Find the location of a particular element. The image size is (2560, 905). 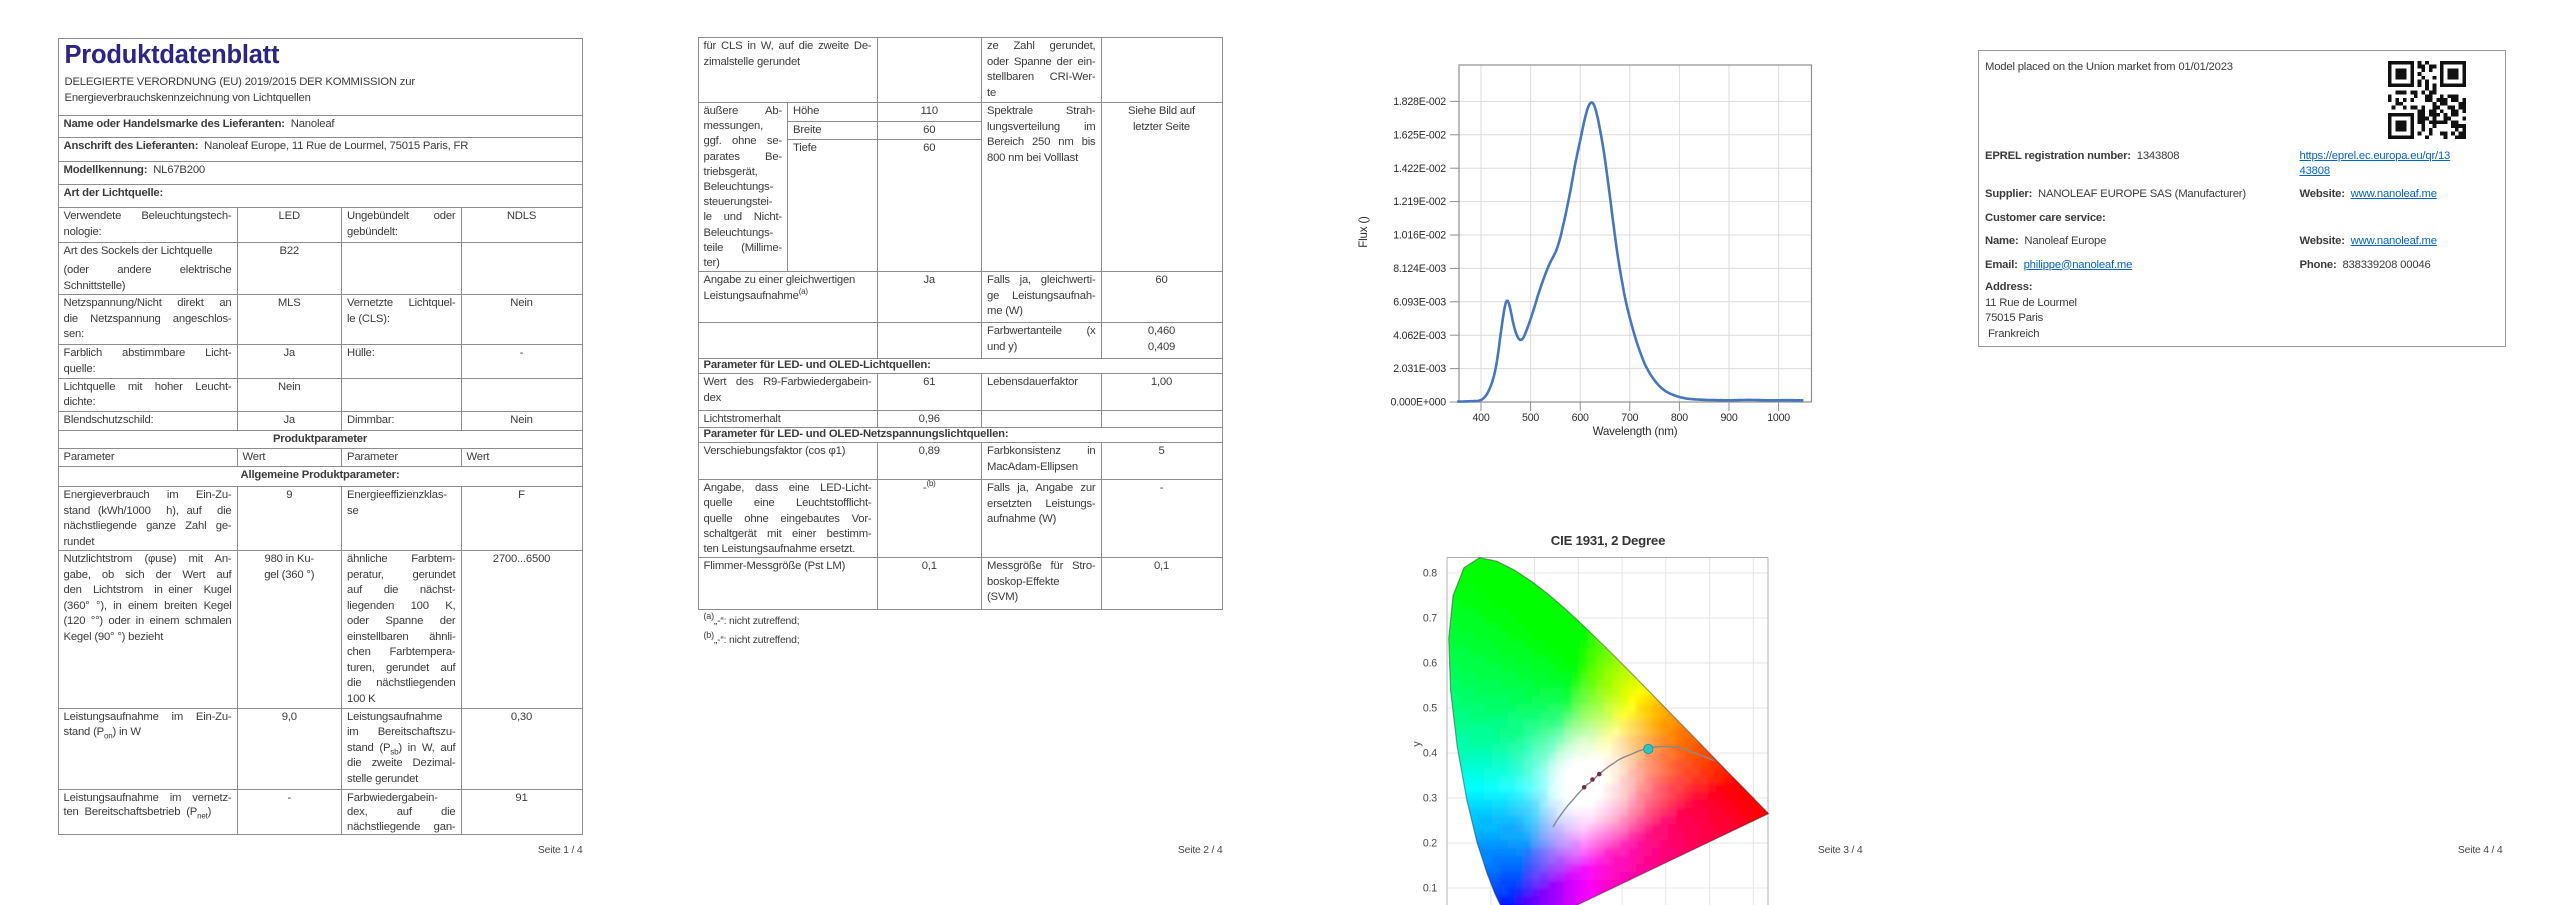

svg-text: 1.422E-002 is located at coordinates (1419, 169).